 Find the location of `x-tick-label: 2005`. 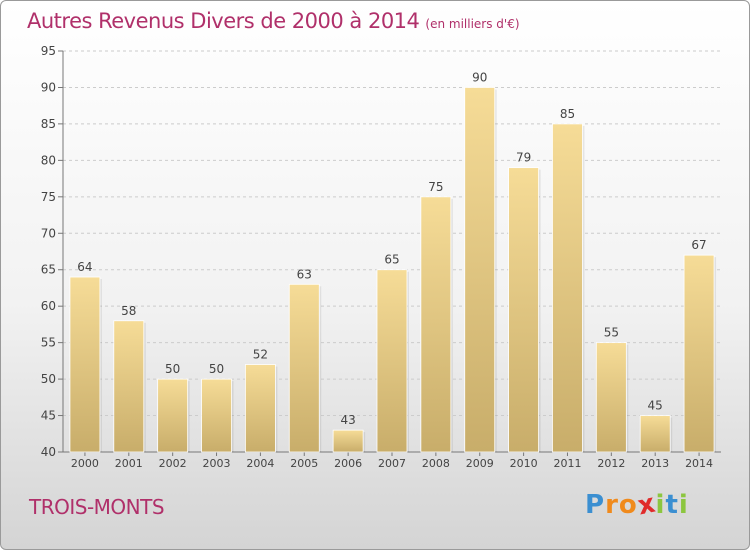

x-tick-label: 2005 is located at coordinates (304, 463).